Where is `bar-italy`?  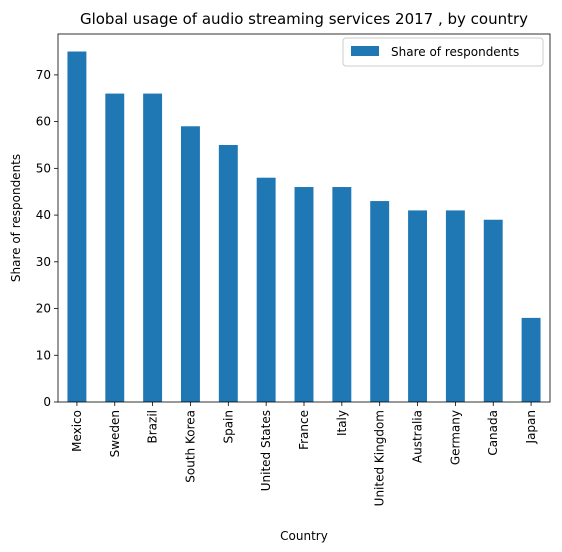 bar-italy is located at coordinates (342, 294).